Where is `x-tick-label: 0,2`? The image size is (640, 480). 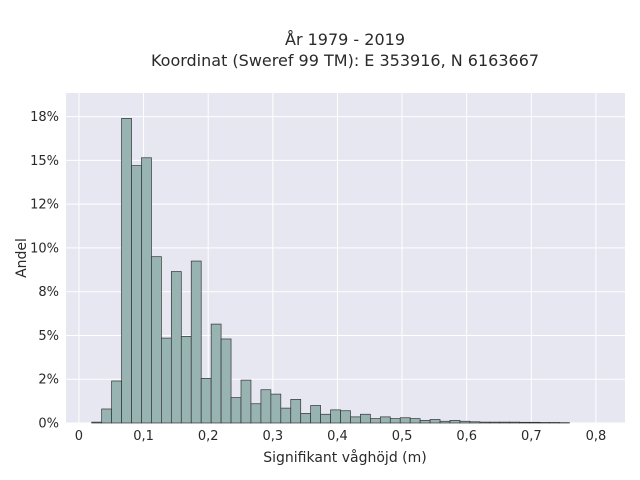
x-tick-label: 0,2 is located at coordinates (208, 436).